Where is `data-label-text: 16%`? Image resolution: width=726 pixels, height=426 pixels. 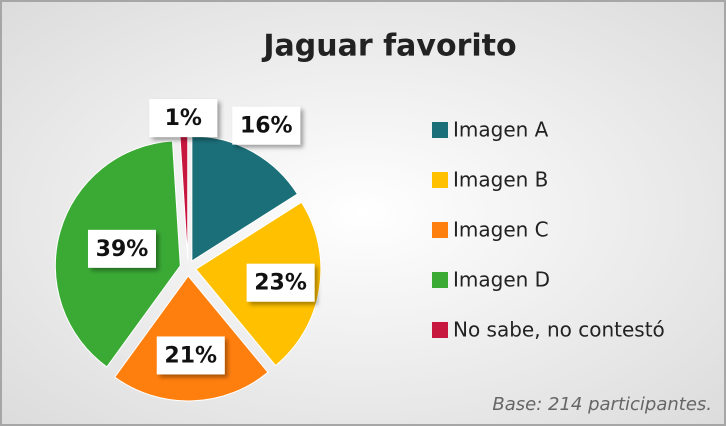
data-label-text: 16% is located at coordinates (266, 126).